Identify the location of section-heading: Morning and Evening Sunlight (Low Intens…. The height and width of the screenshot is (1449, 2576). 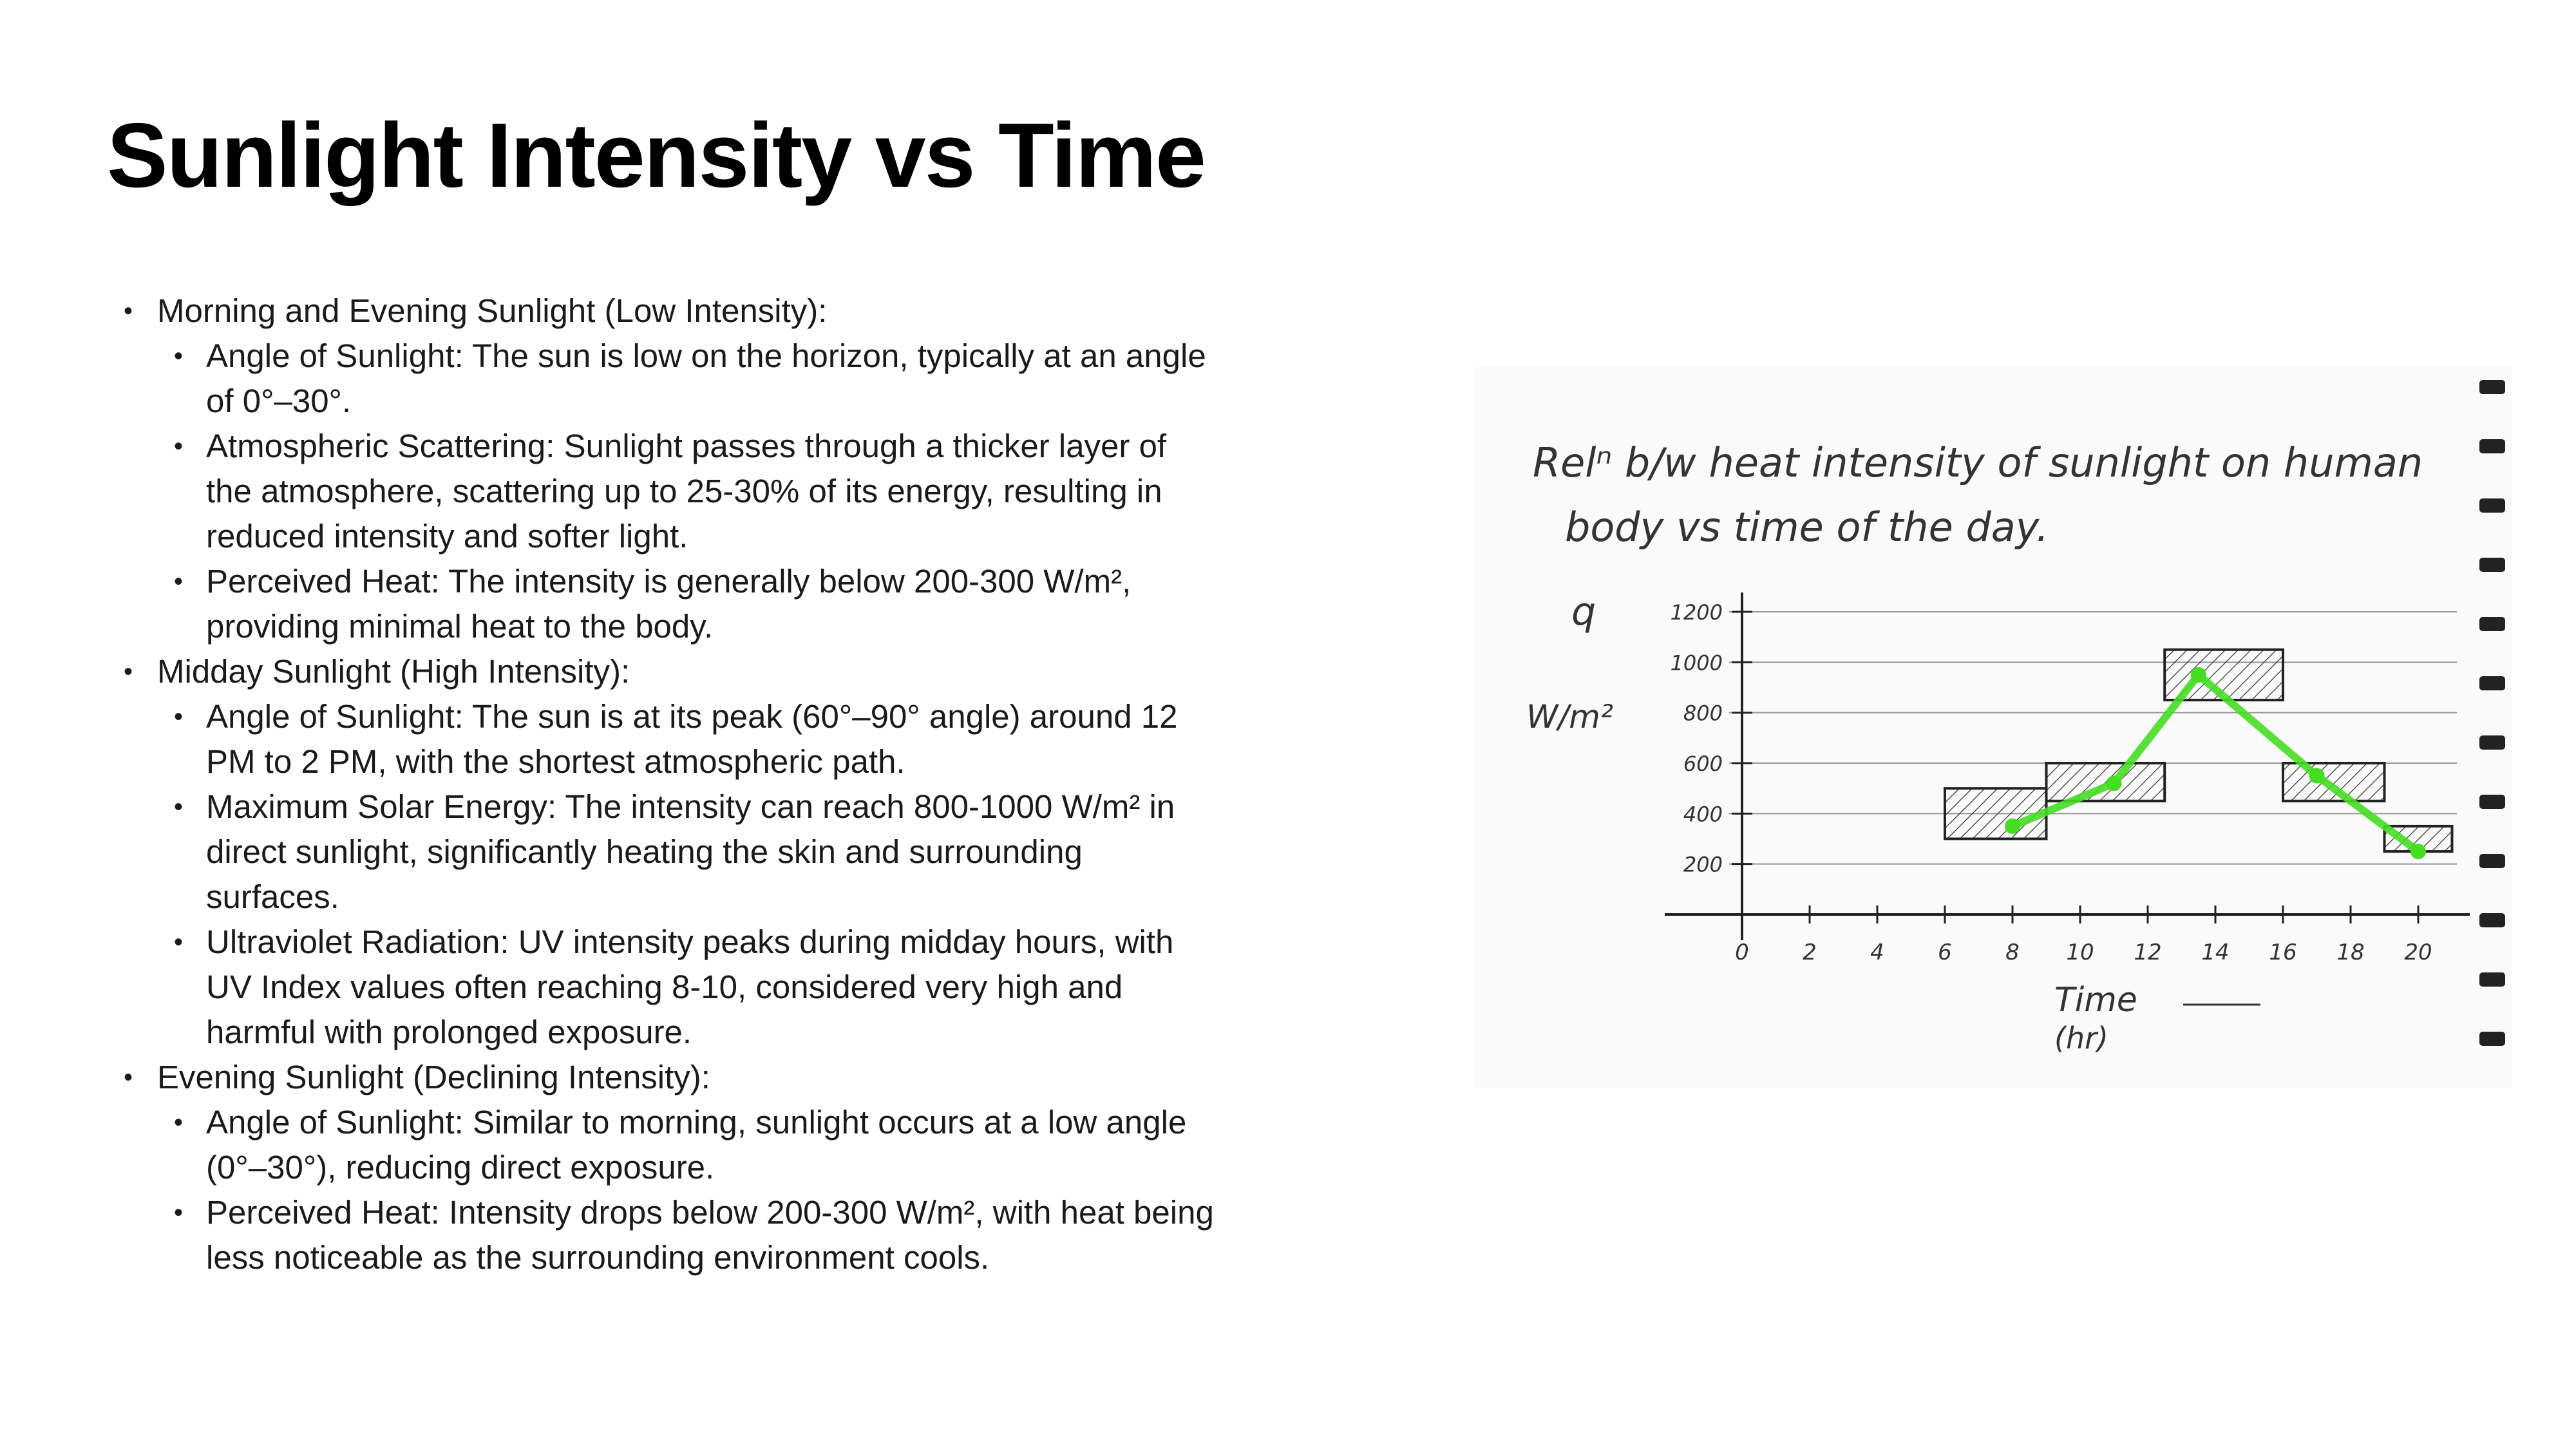
(492, 310).